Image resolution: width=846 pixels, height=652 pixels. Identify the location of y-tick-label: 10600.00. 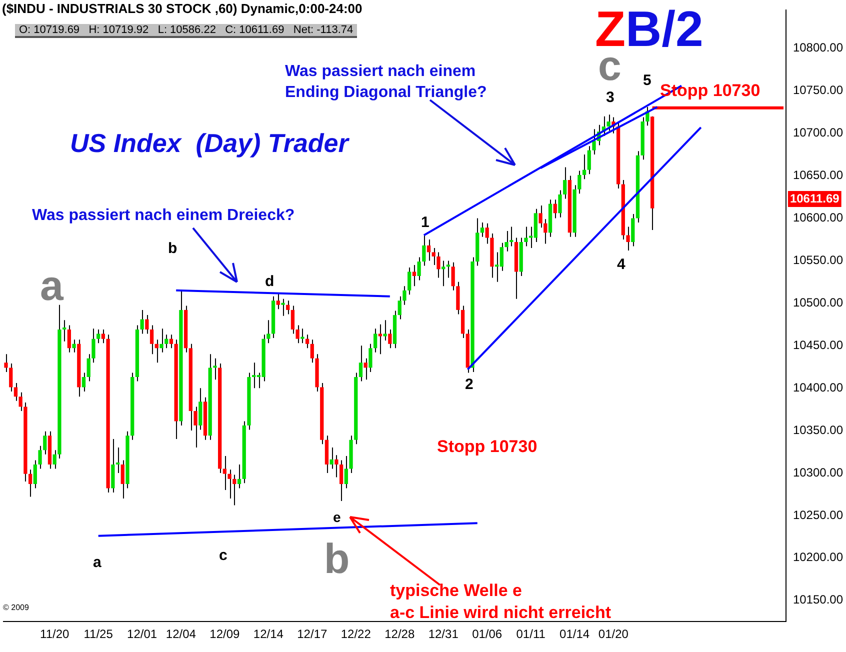
(818, 217).